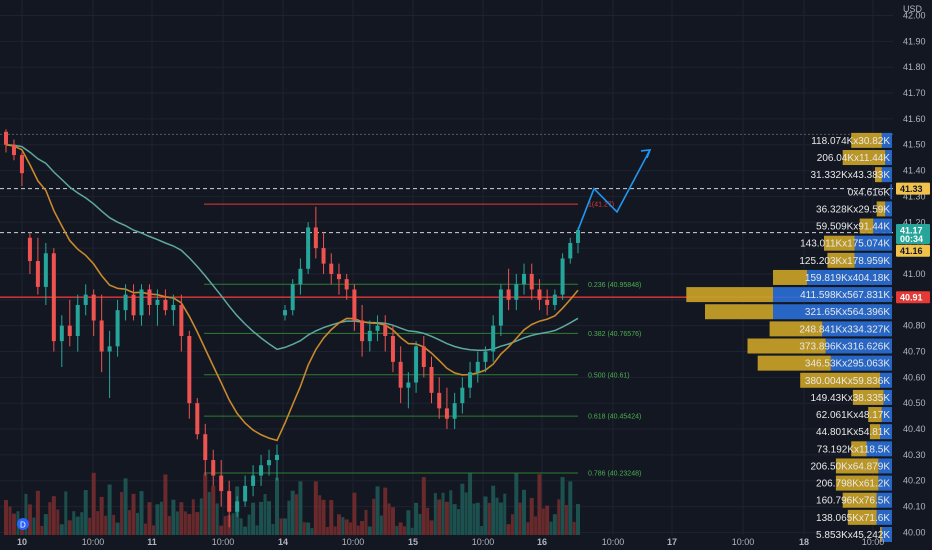  What do you see at coordinates (850, 141) in the screenshot?
I see `vp-label: 118.074Kx30.82K` at bounding box center [850, 141].